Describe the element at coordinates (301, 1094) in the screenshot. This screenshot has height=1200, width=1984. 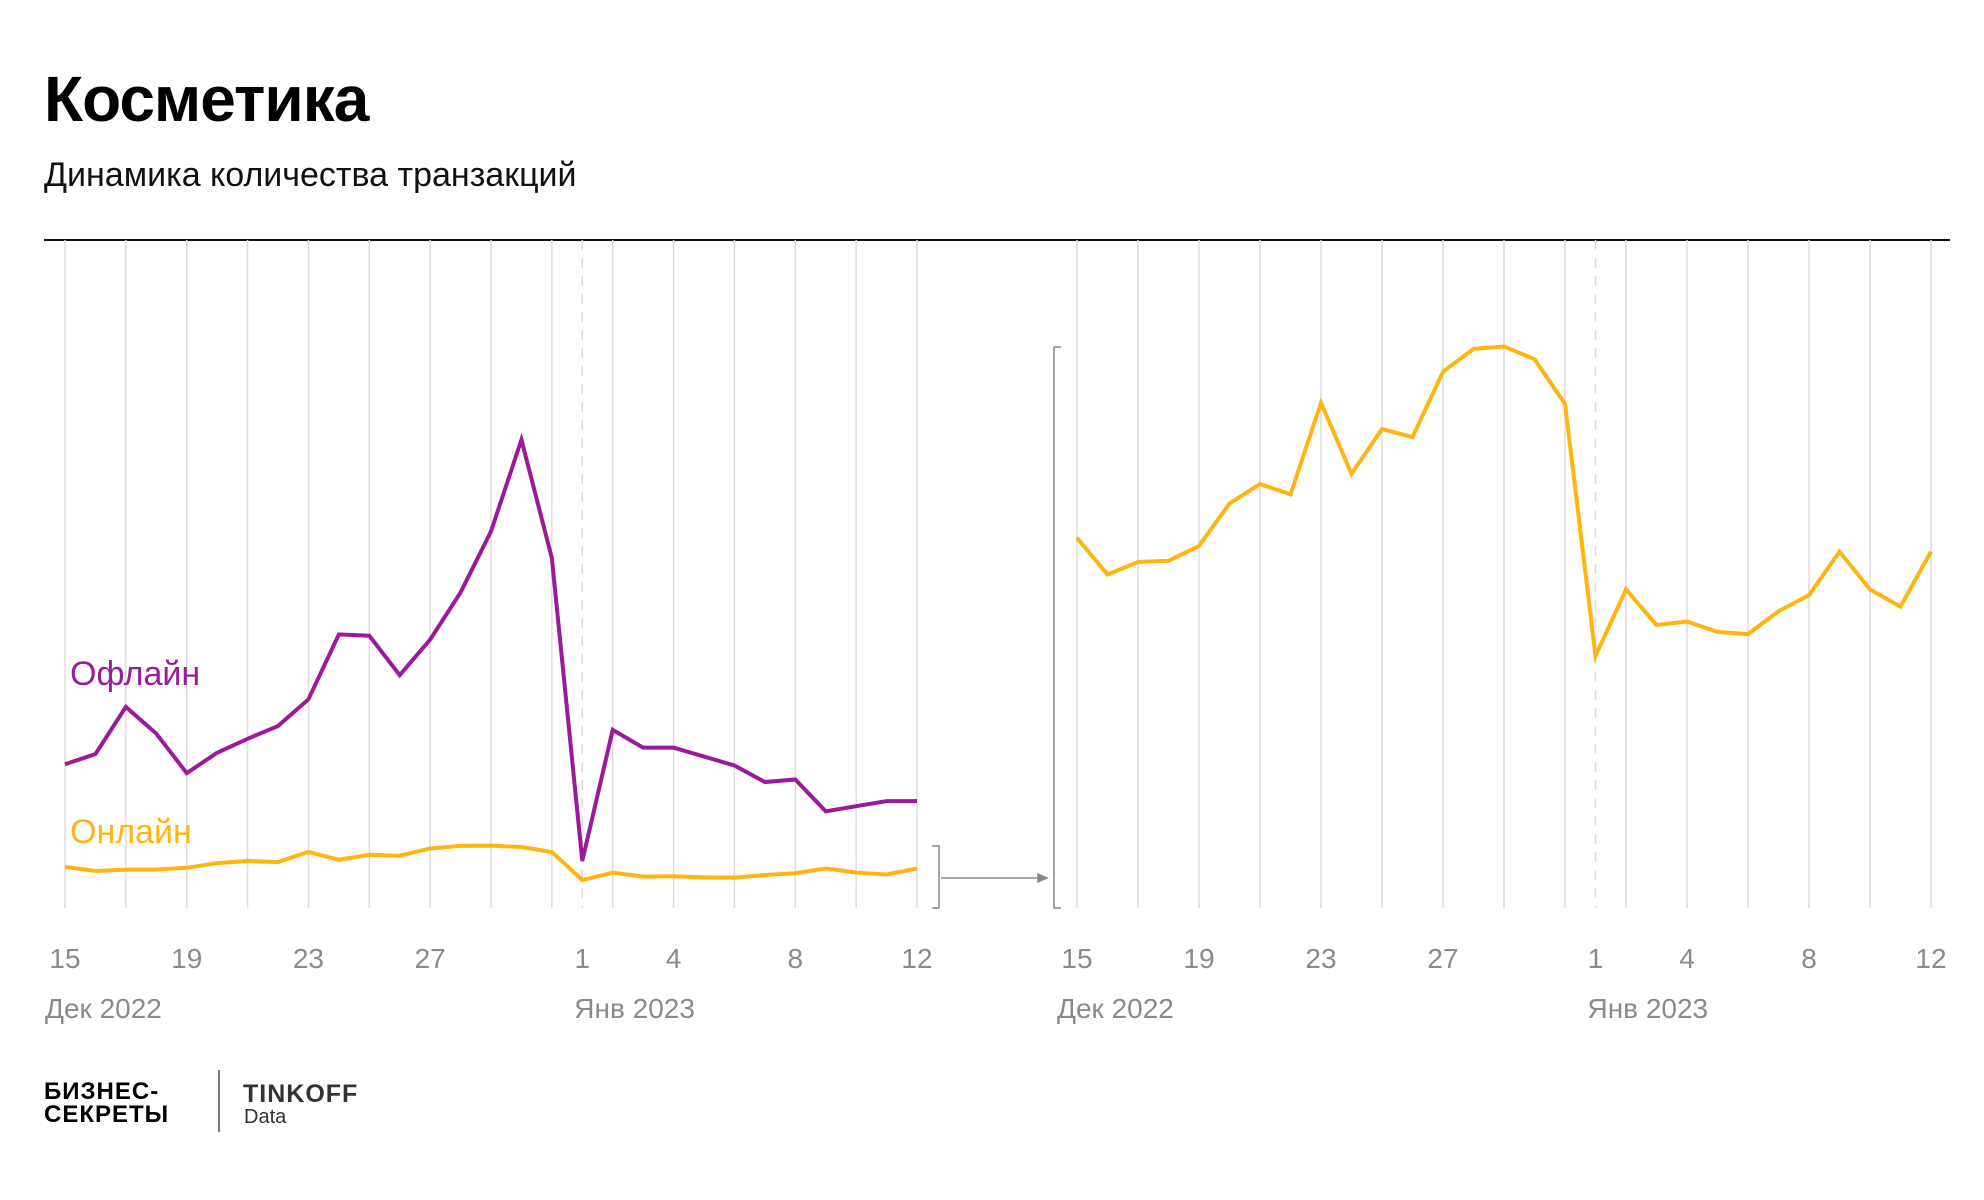
I see `tinkoff-logo: TINKOFF` at that location.